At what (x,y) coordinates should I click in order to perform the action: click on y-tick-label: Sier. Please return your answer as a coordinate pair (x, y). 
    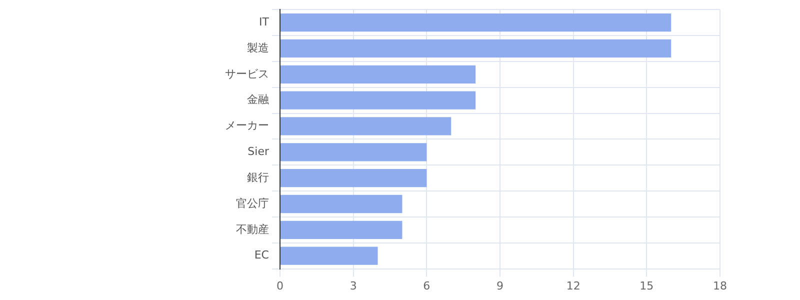
    Looking at the image, I should click on (259, 151).